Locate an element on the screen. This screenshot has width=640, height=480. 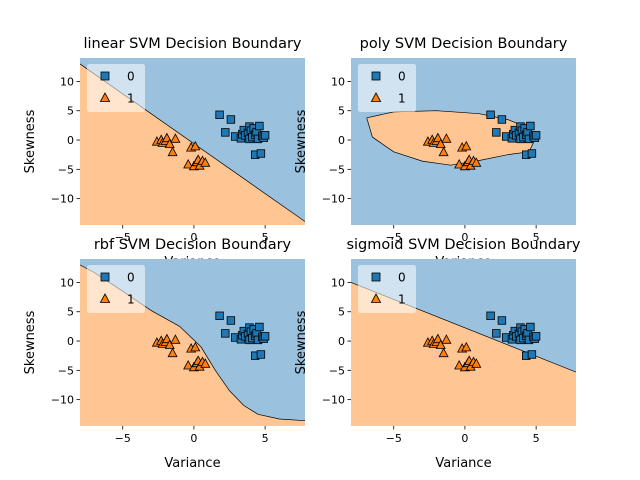
y-tick-label: 0 is located at coordinates (341, 140).